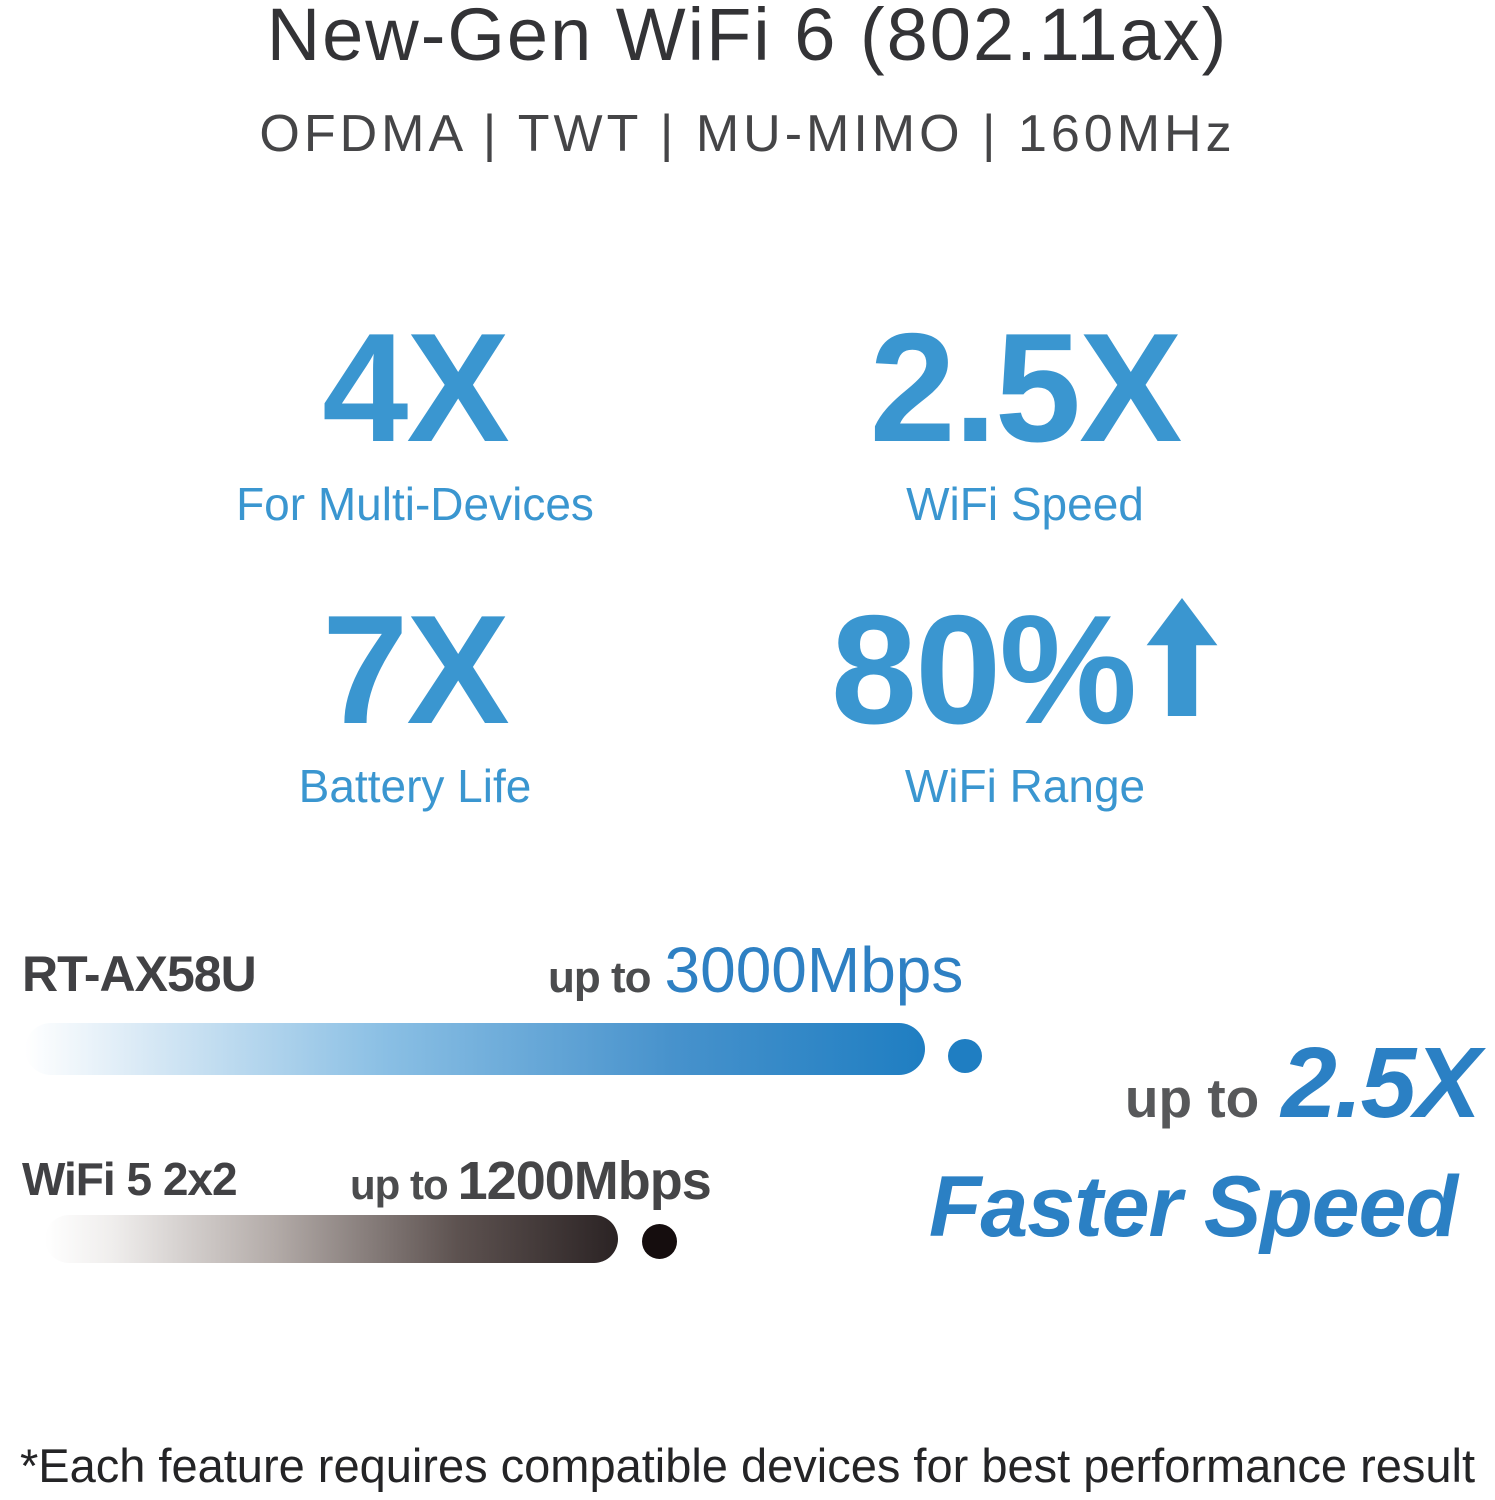  Describe the element at coordinates (965, 1056) in the screenshot. I see `rt-ax58u-bar-endpoint-dot` at that location.